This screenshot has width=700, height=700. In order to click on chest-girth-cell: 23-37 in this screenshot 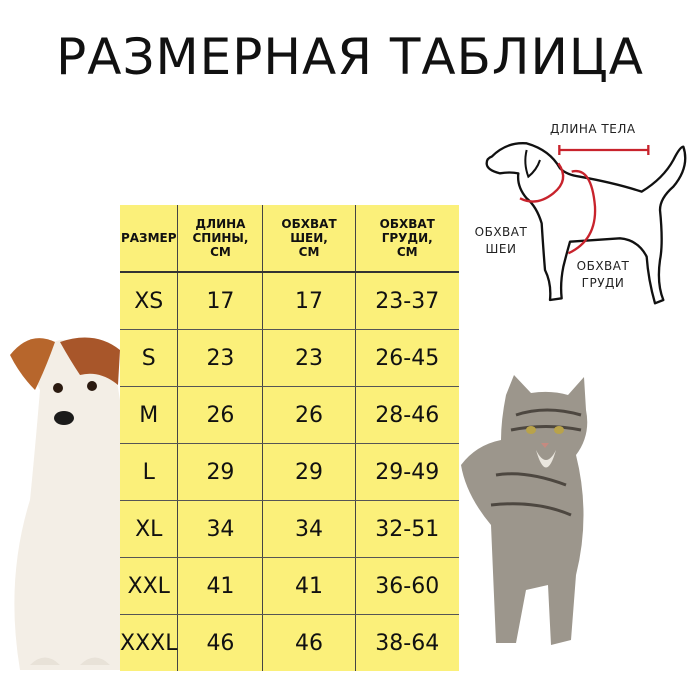, I will do `click(406, 301)`.